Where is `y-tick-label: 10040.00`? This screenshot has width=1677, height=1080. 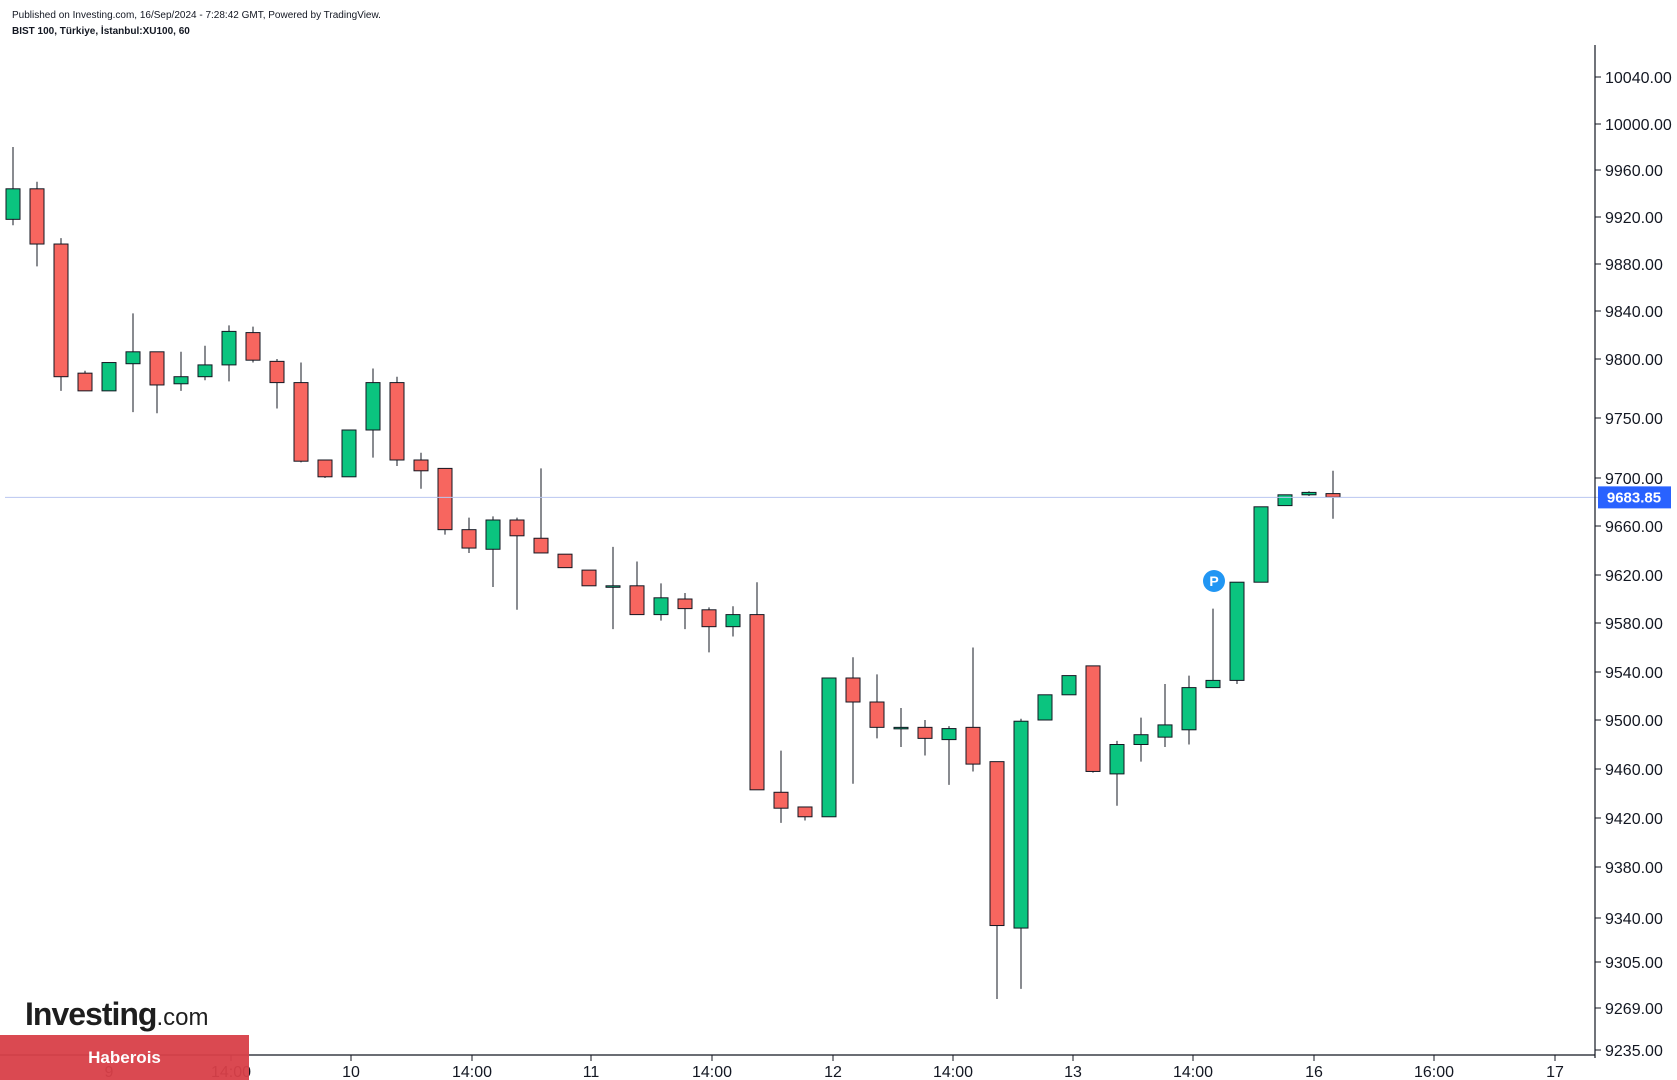 y-tick-label: 10040.00 is located at coordinates (1638, 78).